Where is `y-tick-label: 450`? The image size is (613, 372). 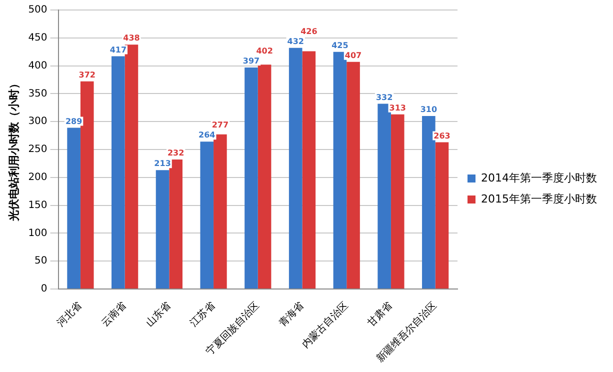
y-tick-label: 450 is located at coordinates (38, 38).